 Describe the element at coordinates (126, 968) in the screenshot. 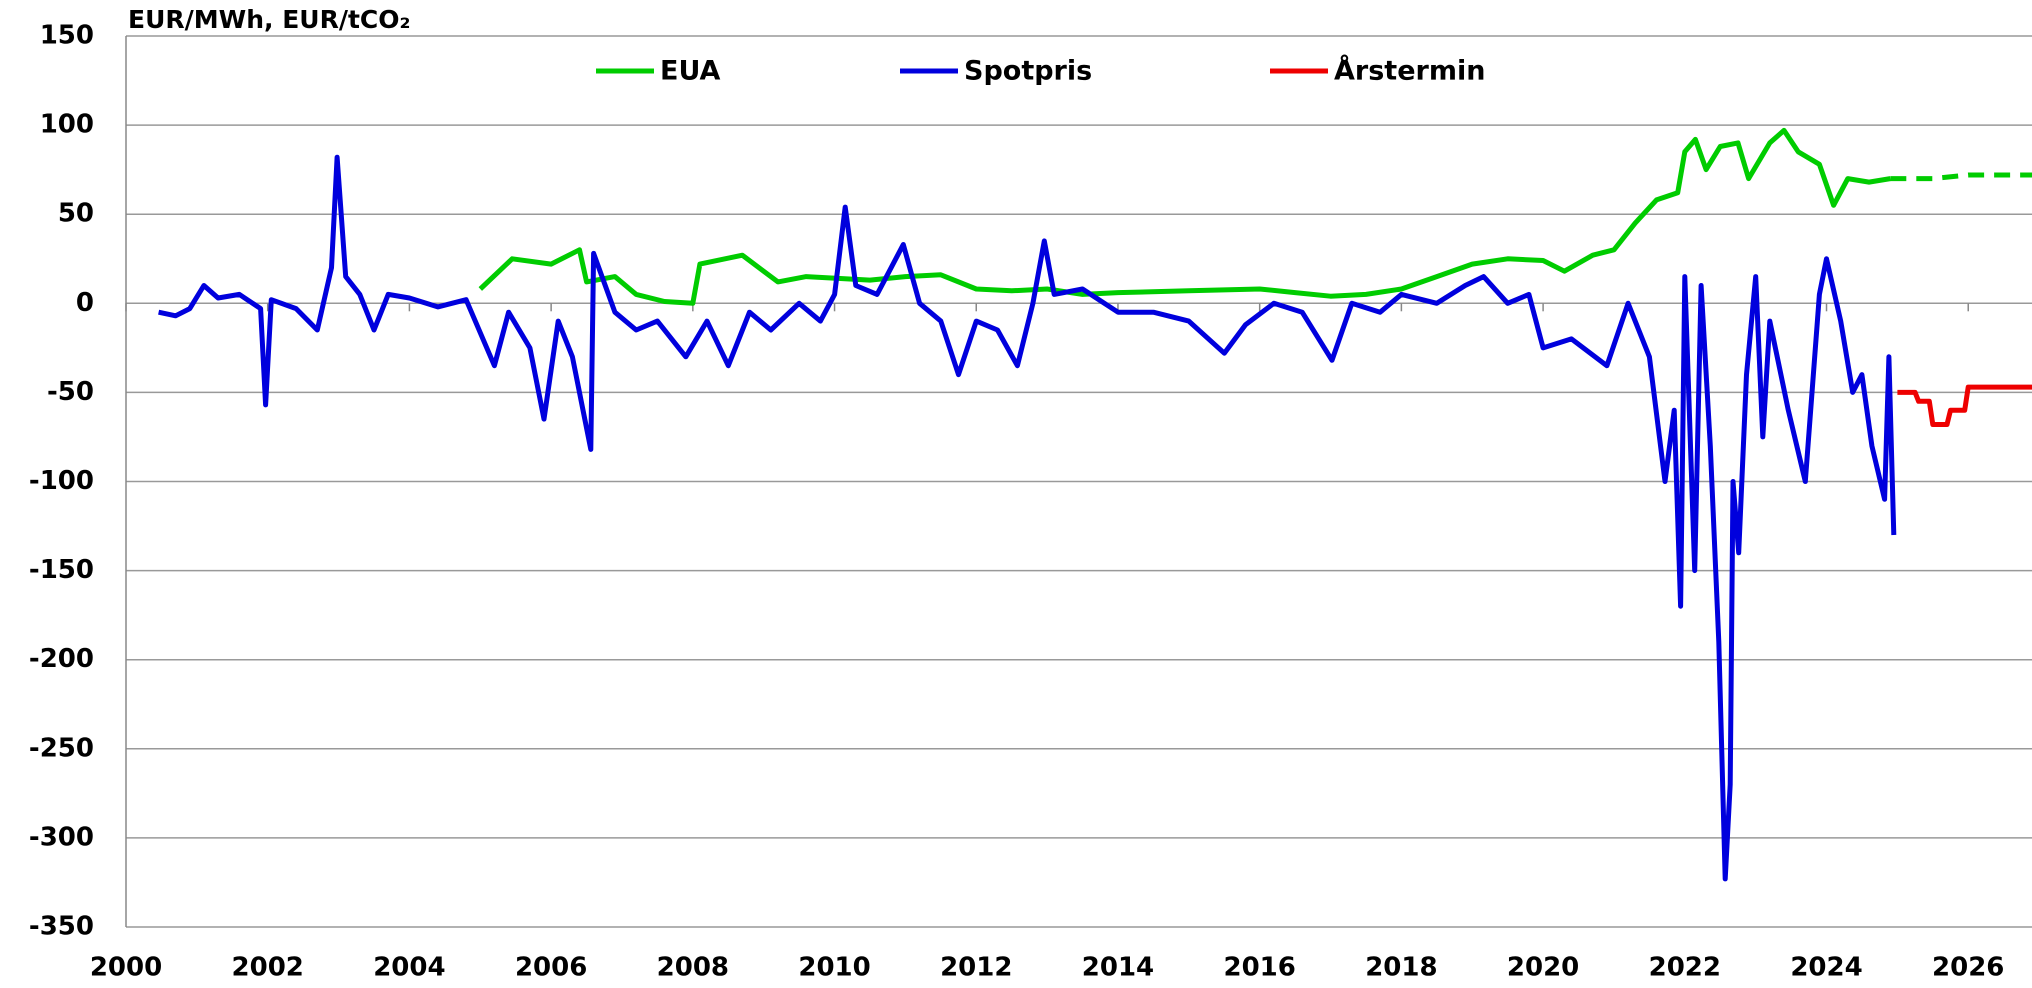

I see `x-tick-label: 2000` at that location.